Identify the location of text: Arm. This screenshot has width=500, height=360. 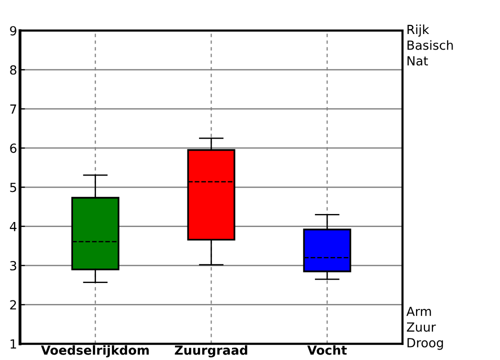
(418, 311).